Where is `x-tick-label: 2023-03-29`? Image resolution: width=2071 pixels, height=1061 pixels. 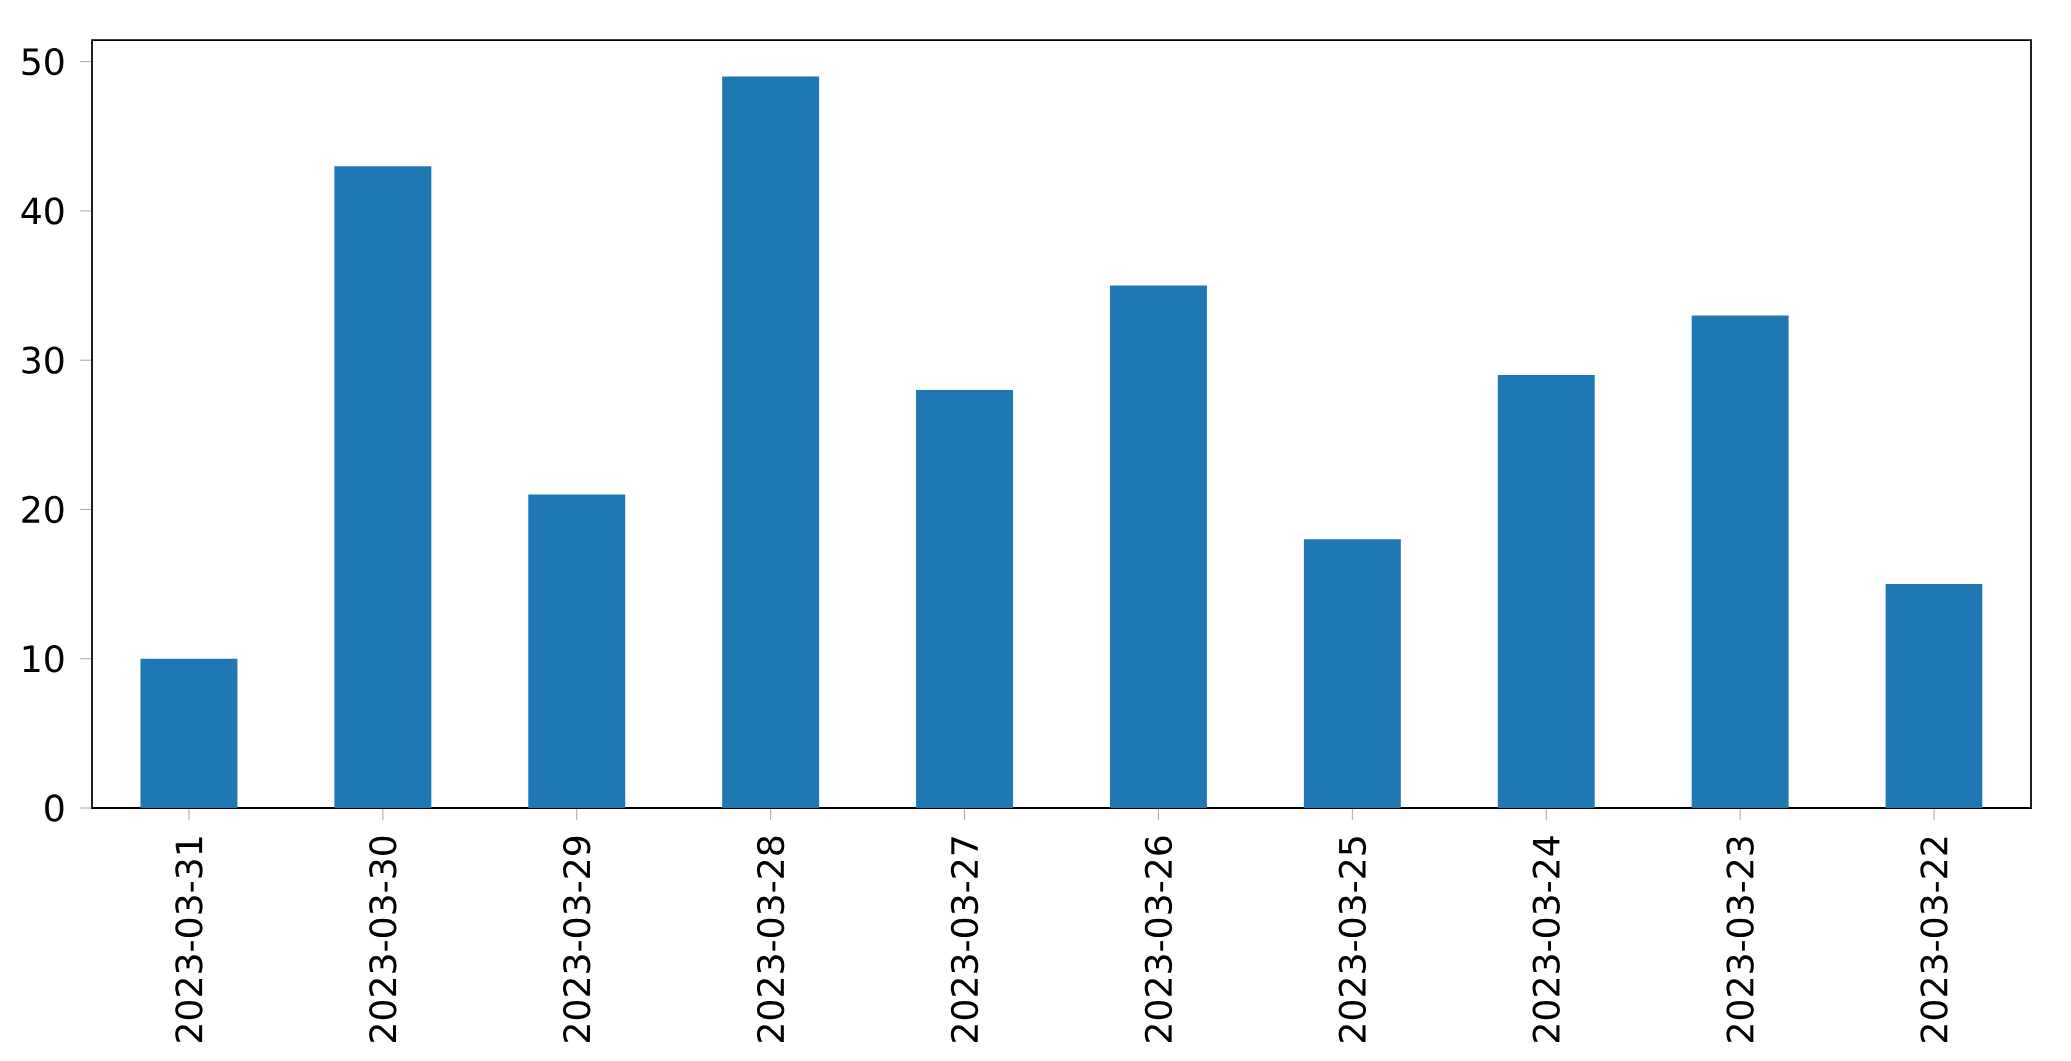 x-tick-label: 2023-03-29 is located at coordinates (577, 939).